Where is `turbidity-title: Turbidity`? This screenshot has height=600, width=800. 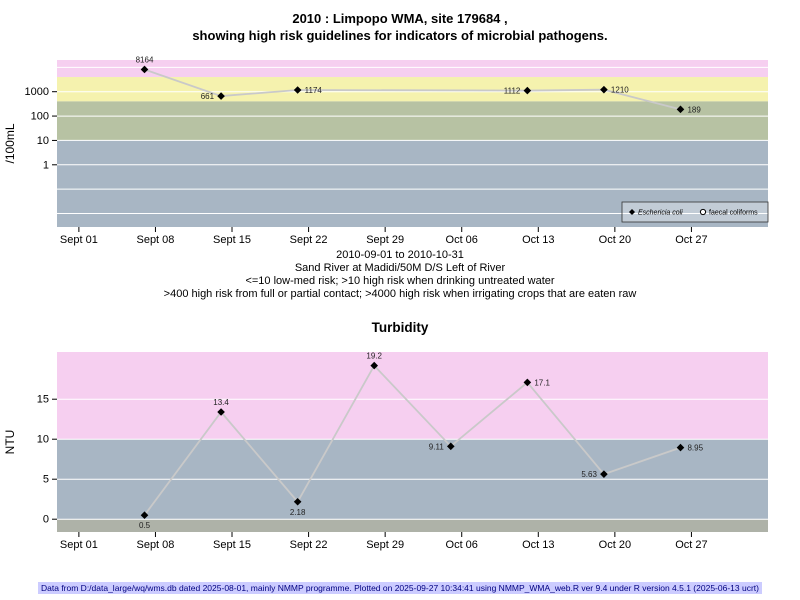 turbidity-title: Turbidity is located at coordinates (400, 327).